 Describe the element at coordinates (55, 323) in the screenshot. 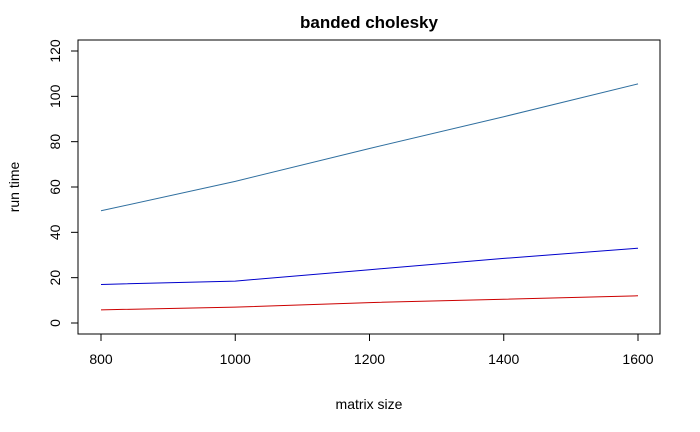

I see `y-tick-label: 0` at that location.